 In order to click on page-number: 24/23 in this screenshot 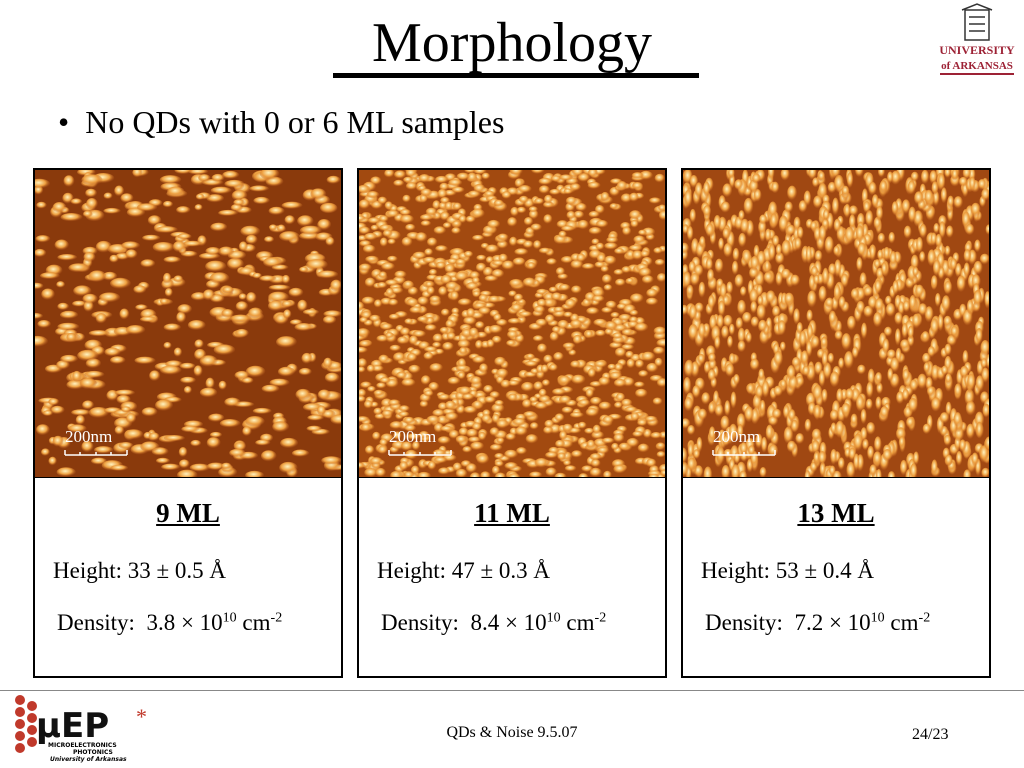, I will do `click(930, 734)`.